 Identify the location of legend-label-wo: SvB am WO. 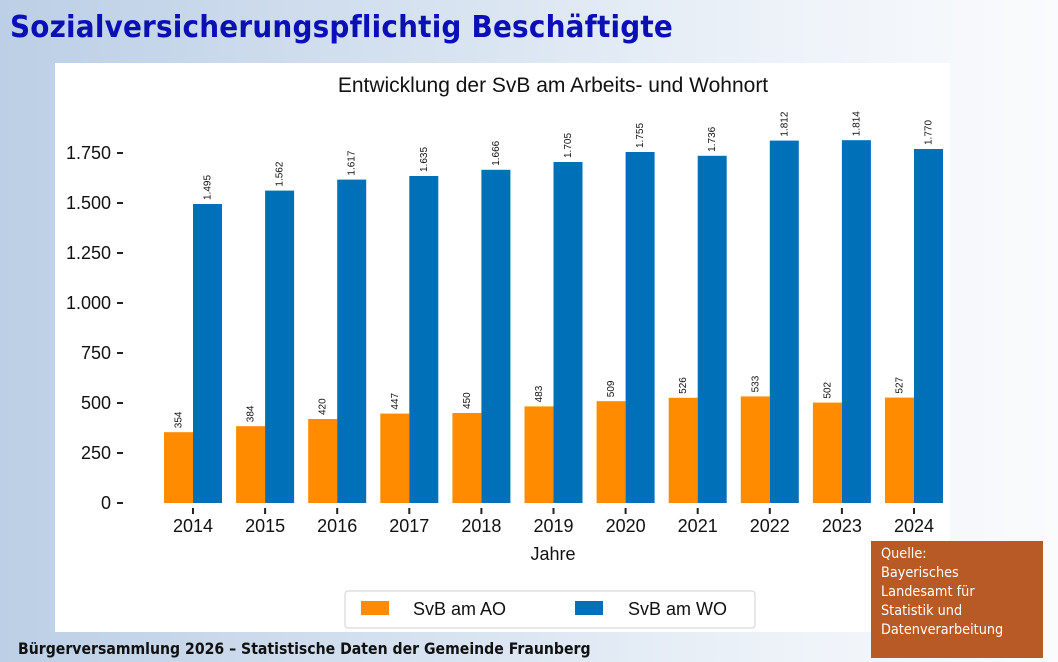
(677, 609).